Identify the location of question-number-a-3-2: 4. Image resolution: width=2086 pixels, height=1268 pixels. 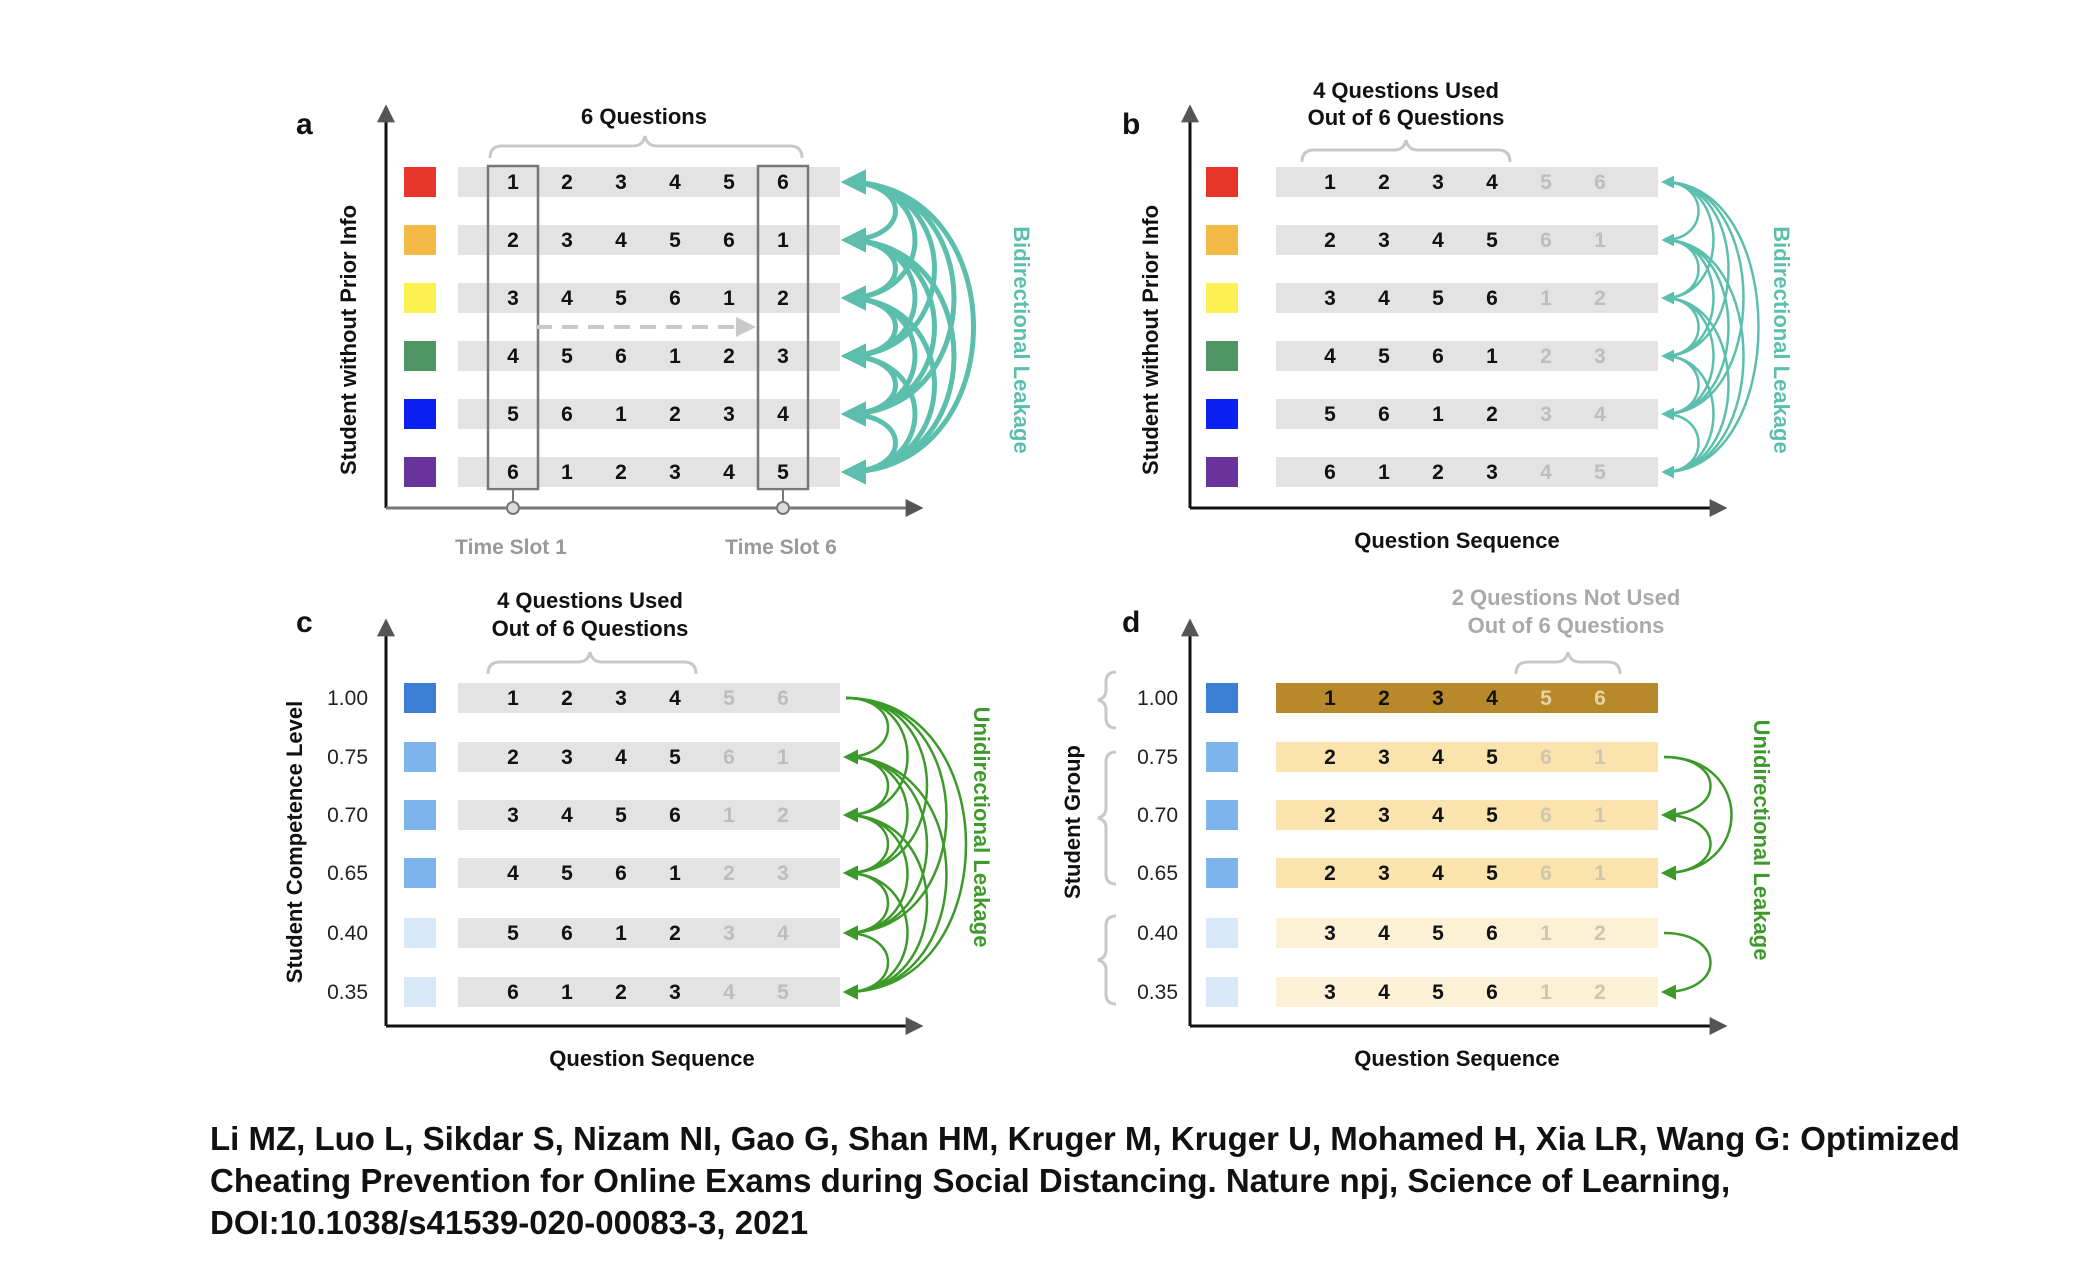
(567, 298).